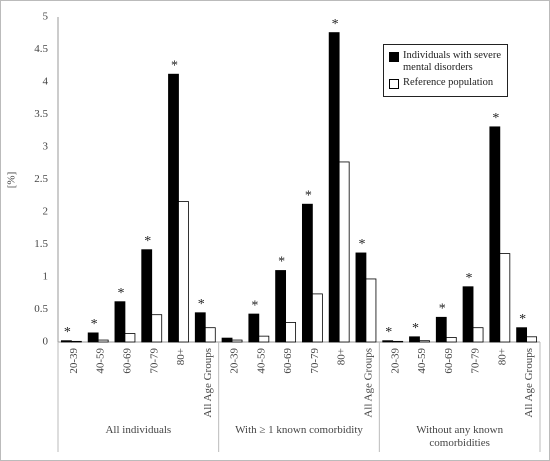 The width and height of the screenshot is (550, 461). I want to click on y-tick-label: 0, so click(46, 342).